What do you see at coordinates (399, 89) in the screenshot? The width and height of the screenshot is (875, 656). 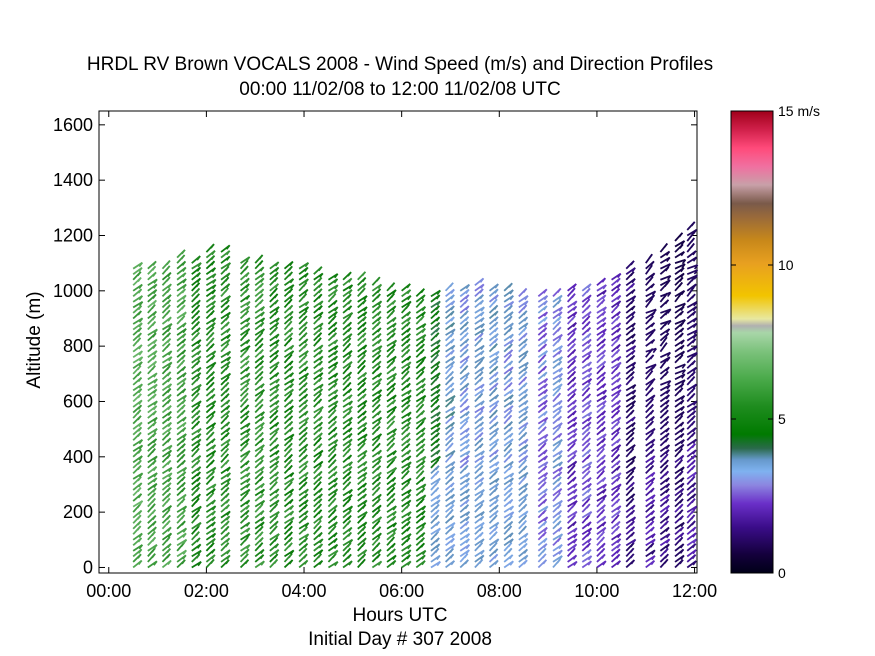 I see `chart-subtitle: 00:00 11/02/08 to 12:00 11/02/08 UTC` at bounding box center [399, 89].